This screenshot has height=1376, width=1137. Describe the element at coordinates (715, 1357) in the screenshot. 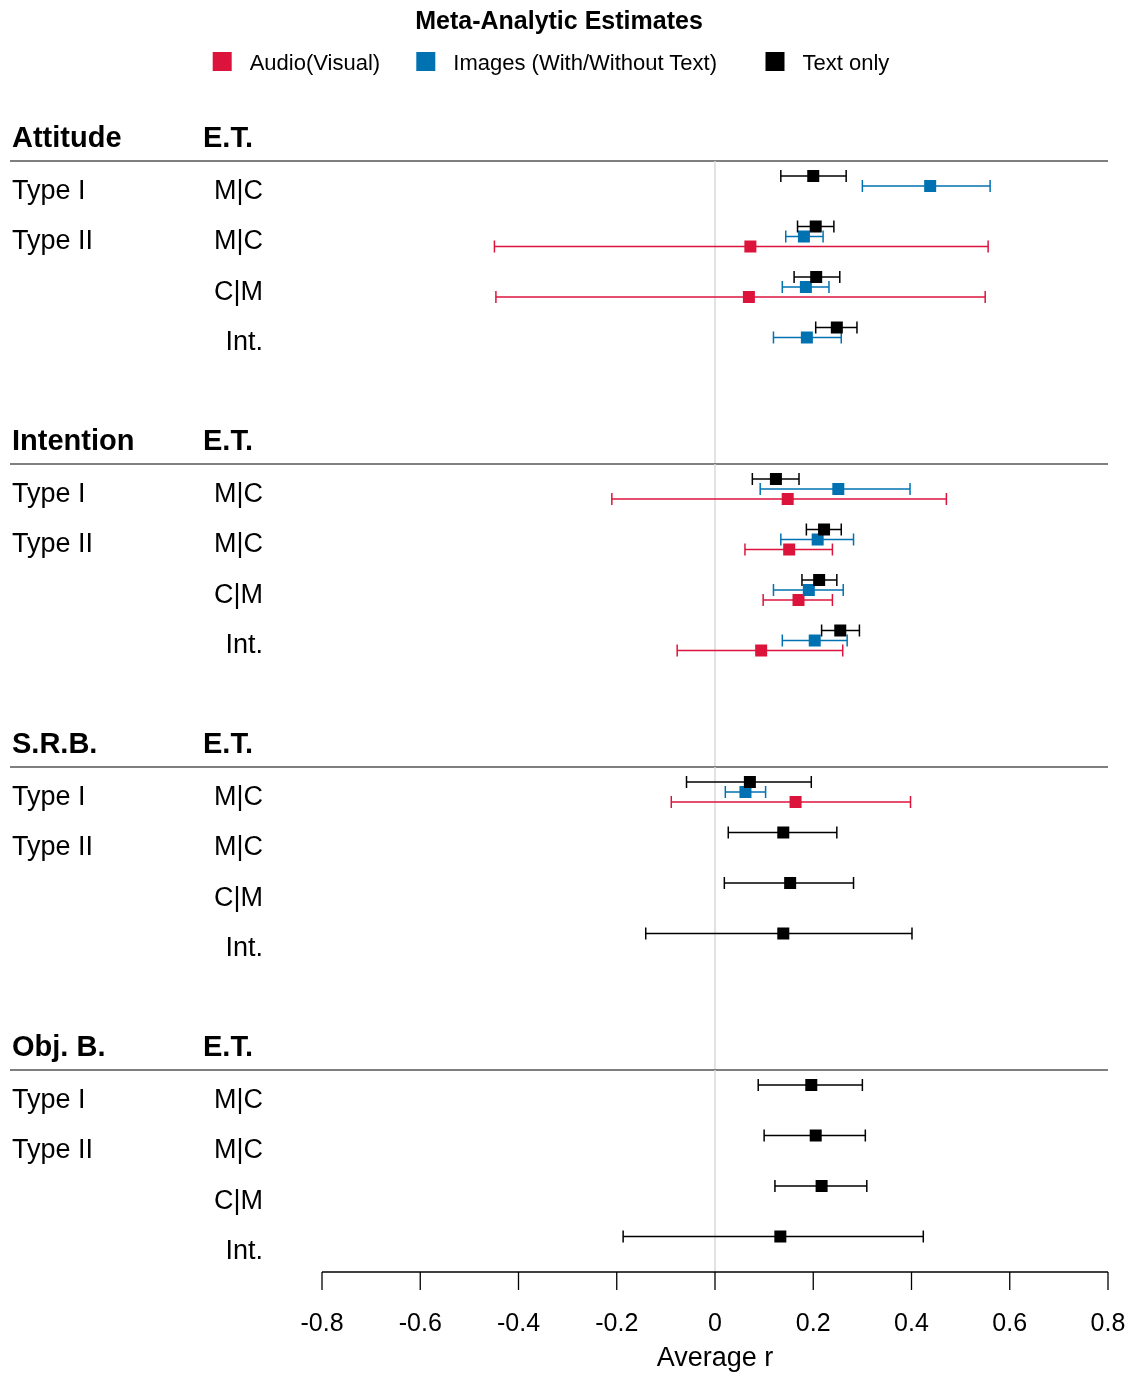

I see `x-axis-title: Average r` at that location.